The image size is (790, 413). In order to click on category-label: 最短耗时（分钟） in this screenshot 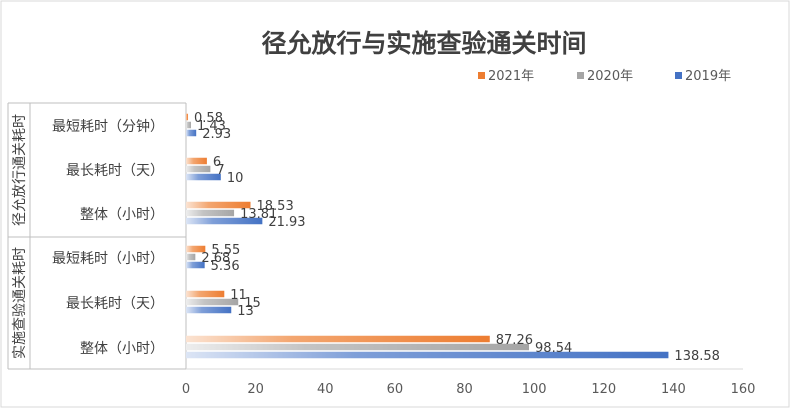, I will do `click(108, 126)`.